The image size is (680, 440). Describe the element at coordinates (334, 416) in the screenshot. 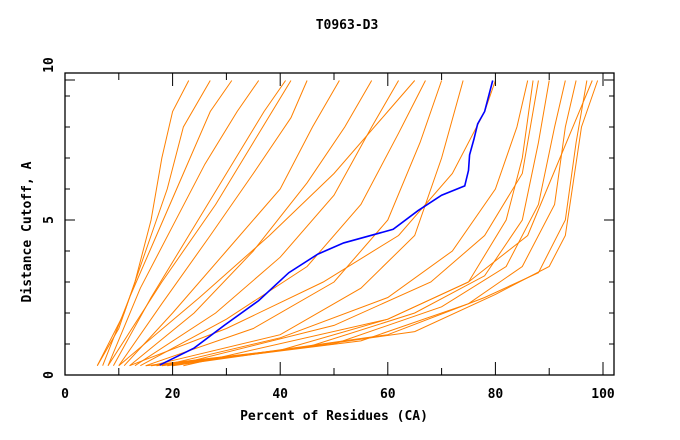

I see `x-axis-label: Percent of Residues (CA)` at that location.